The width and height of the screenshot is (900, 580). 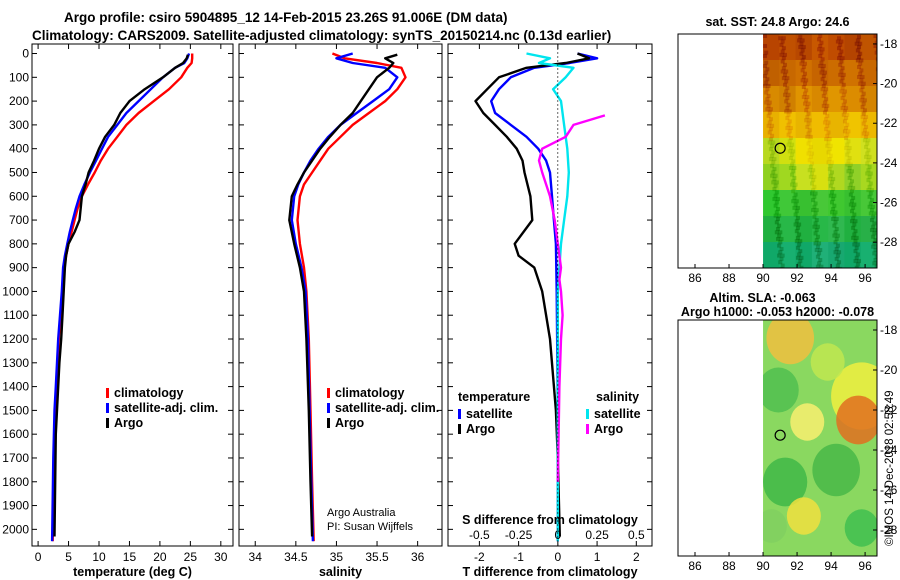 I want to click on temperature-xtick-label: 15, so click(x=130, y=557).